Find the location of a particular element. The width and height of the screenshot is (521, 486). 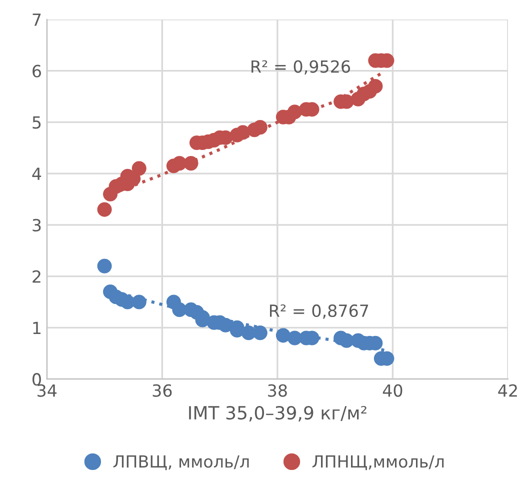

y-tick-label: 2 is located at coordinates (36, 276).